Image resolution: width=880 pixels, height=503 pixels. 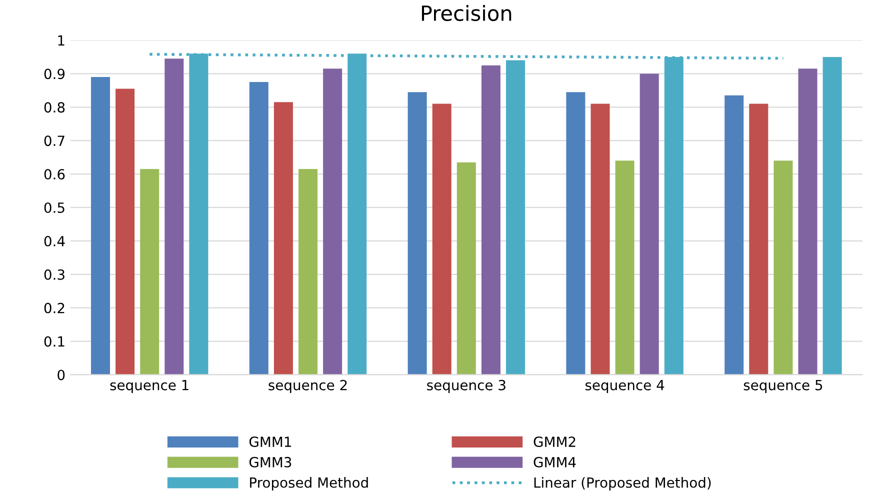 What do you see at coordinates (54, 341) in the screenshot?
I see `y-tick-label: 0.1` at bounding box center [54, 341].